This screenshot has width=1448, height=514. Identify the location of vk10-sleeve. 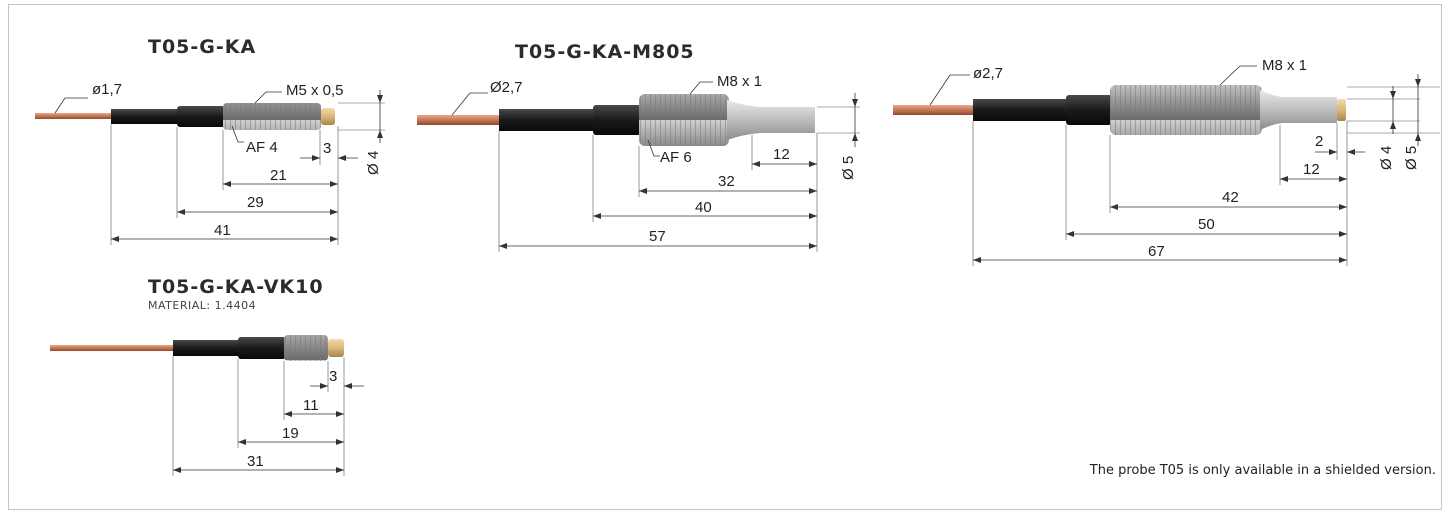
(262, 348).